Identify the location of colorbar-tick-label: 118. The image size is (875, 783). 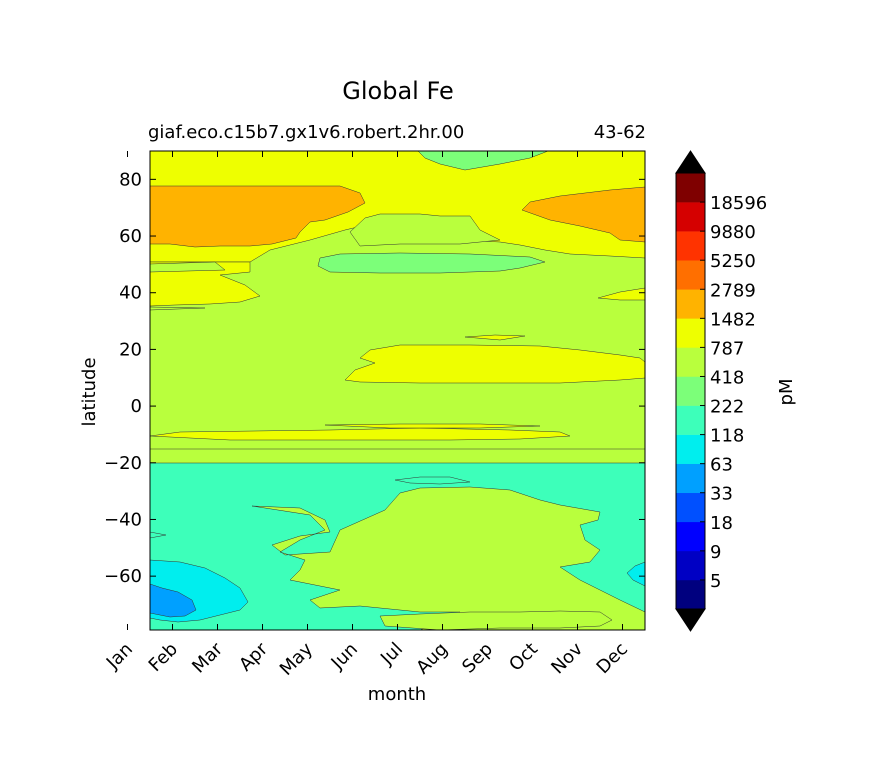
(727, 436).